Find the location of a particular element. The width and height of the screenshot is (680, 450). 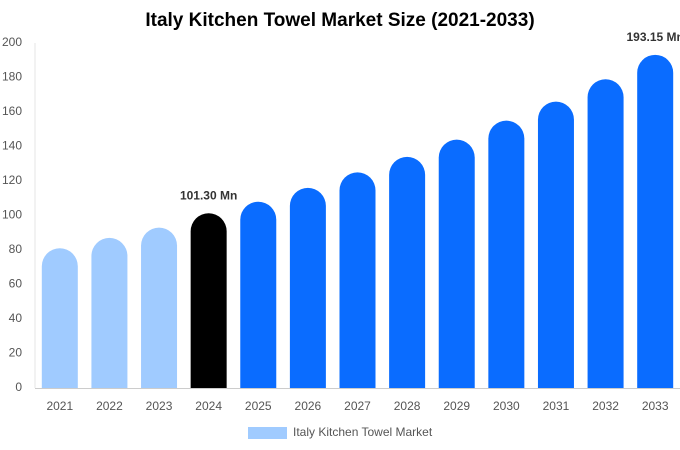

y-tick-label: 120 is located at coordinates (12, 180).